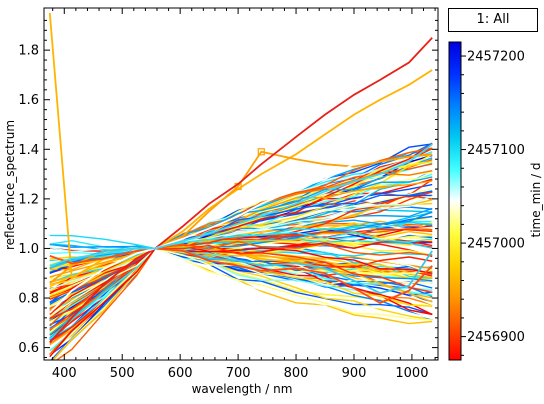 This screenshot has width=544, height=404. I want to click on x-tick-label: 900, so click(354, 373).